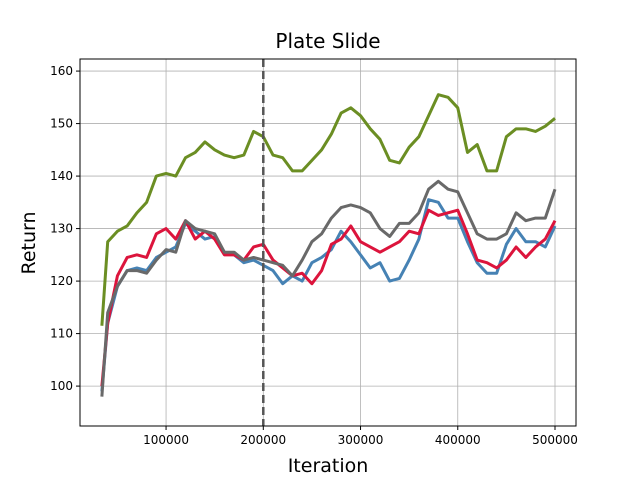 The width and height of the screenshot is (640, 480). Describe the element at coordinates (61, 176) in the screenshot. I see `y-tick-label: 140` at that location.